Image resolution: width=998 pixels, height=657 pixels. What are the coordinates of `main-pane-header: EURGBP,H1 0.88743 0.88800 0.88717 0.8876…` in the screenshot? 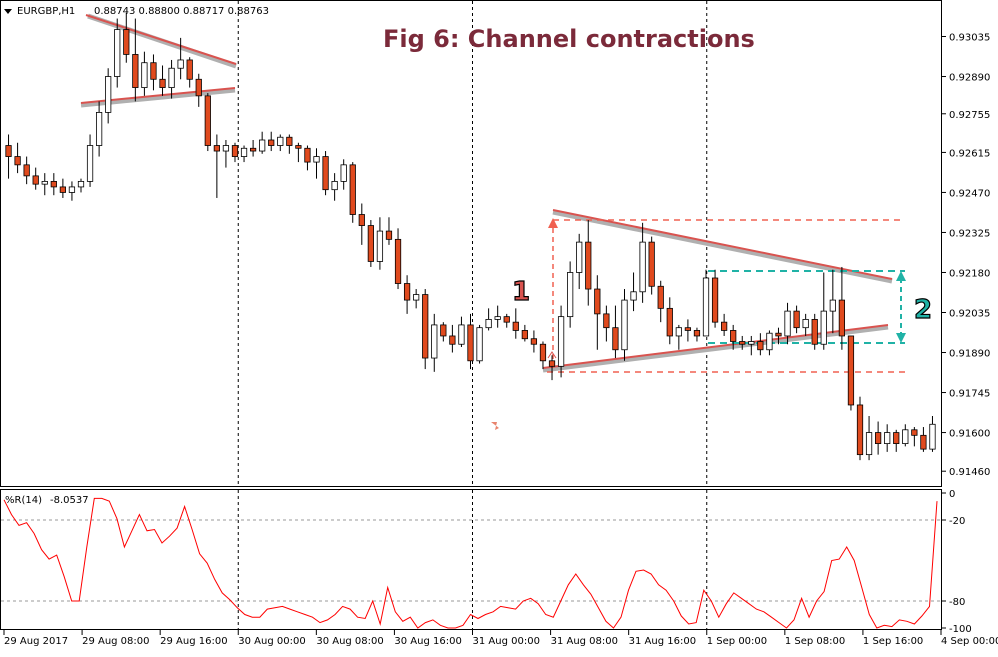 It's located at (136, 11).